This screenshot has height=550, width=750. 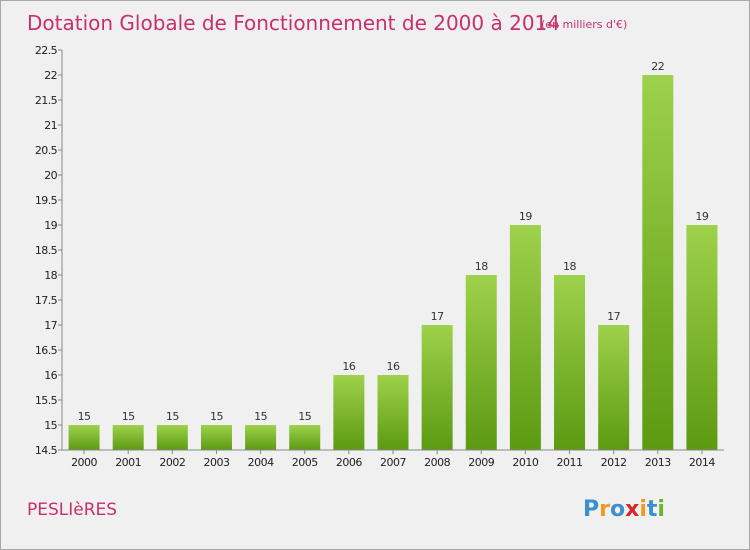 I want to click on x-tick-label-2004: 2004, so click(x=261, y=462).